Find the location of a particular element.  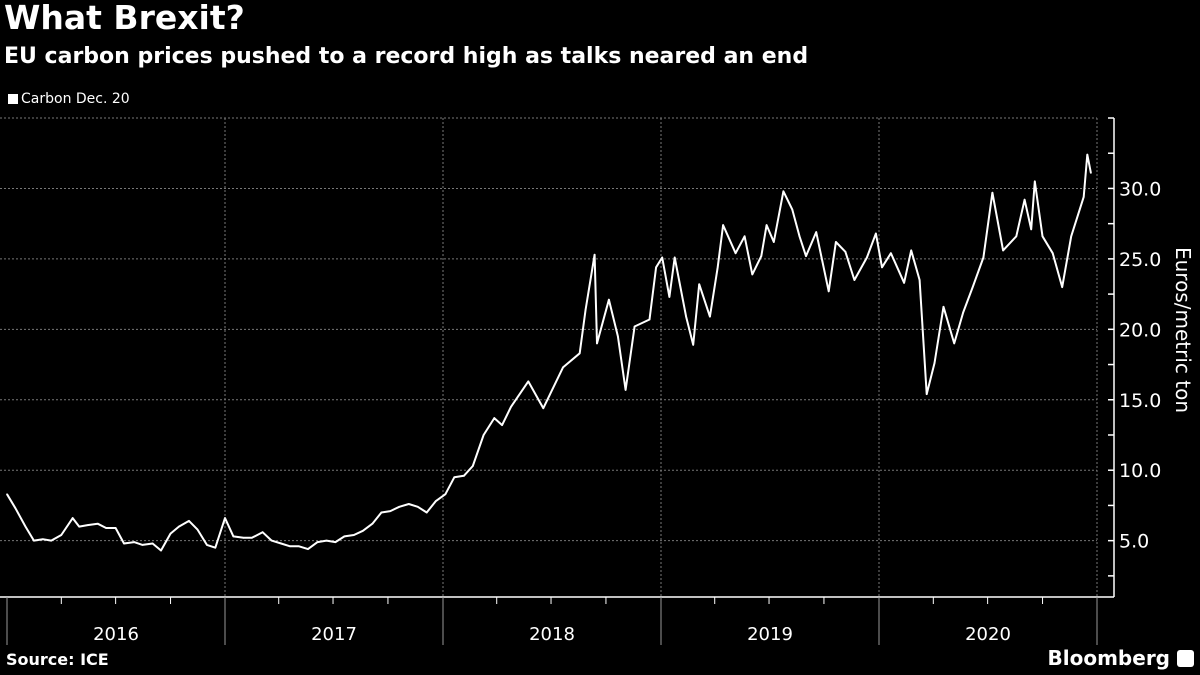

bloomberg-logo: Bloomberg is located at coordinates (1108, 658).